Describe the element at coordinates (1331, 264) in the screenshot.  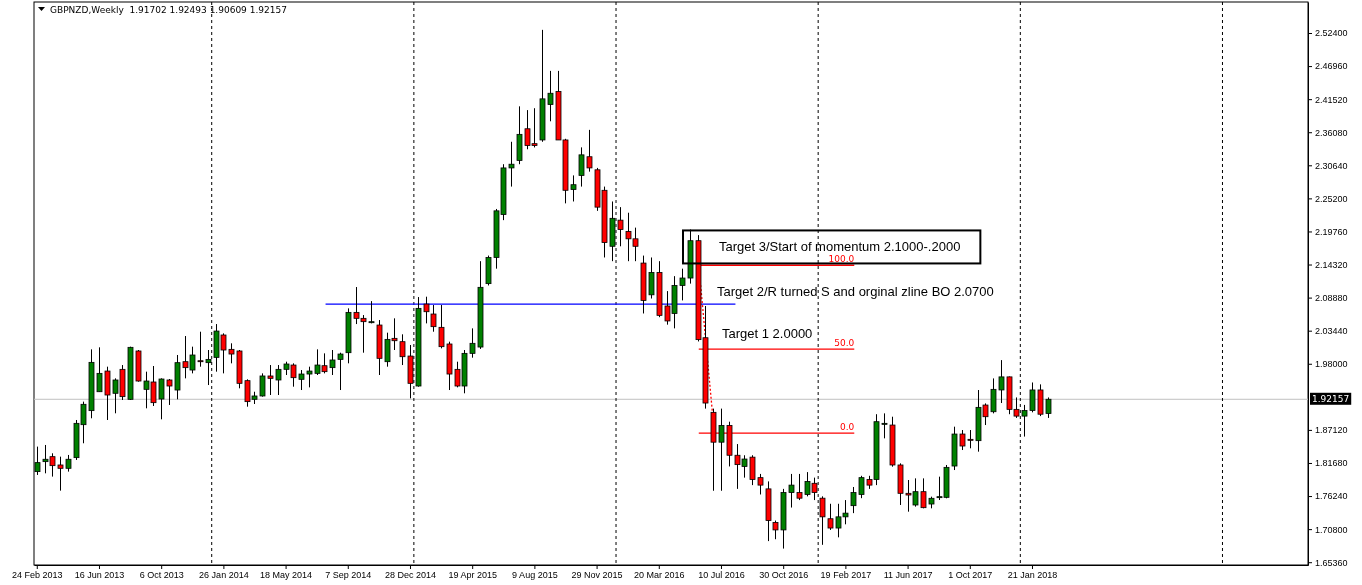
I see `y-tick-label: 2.14320` at that location.